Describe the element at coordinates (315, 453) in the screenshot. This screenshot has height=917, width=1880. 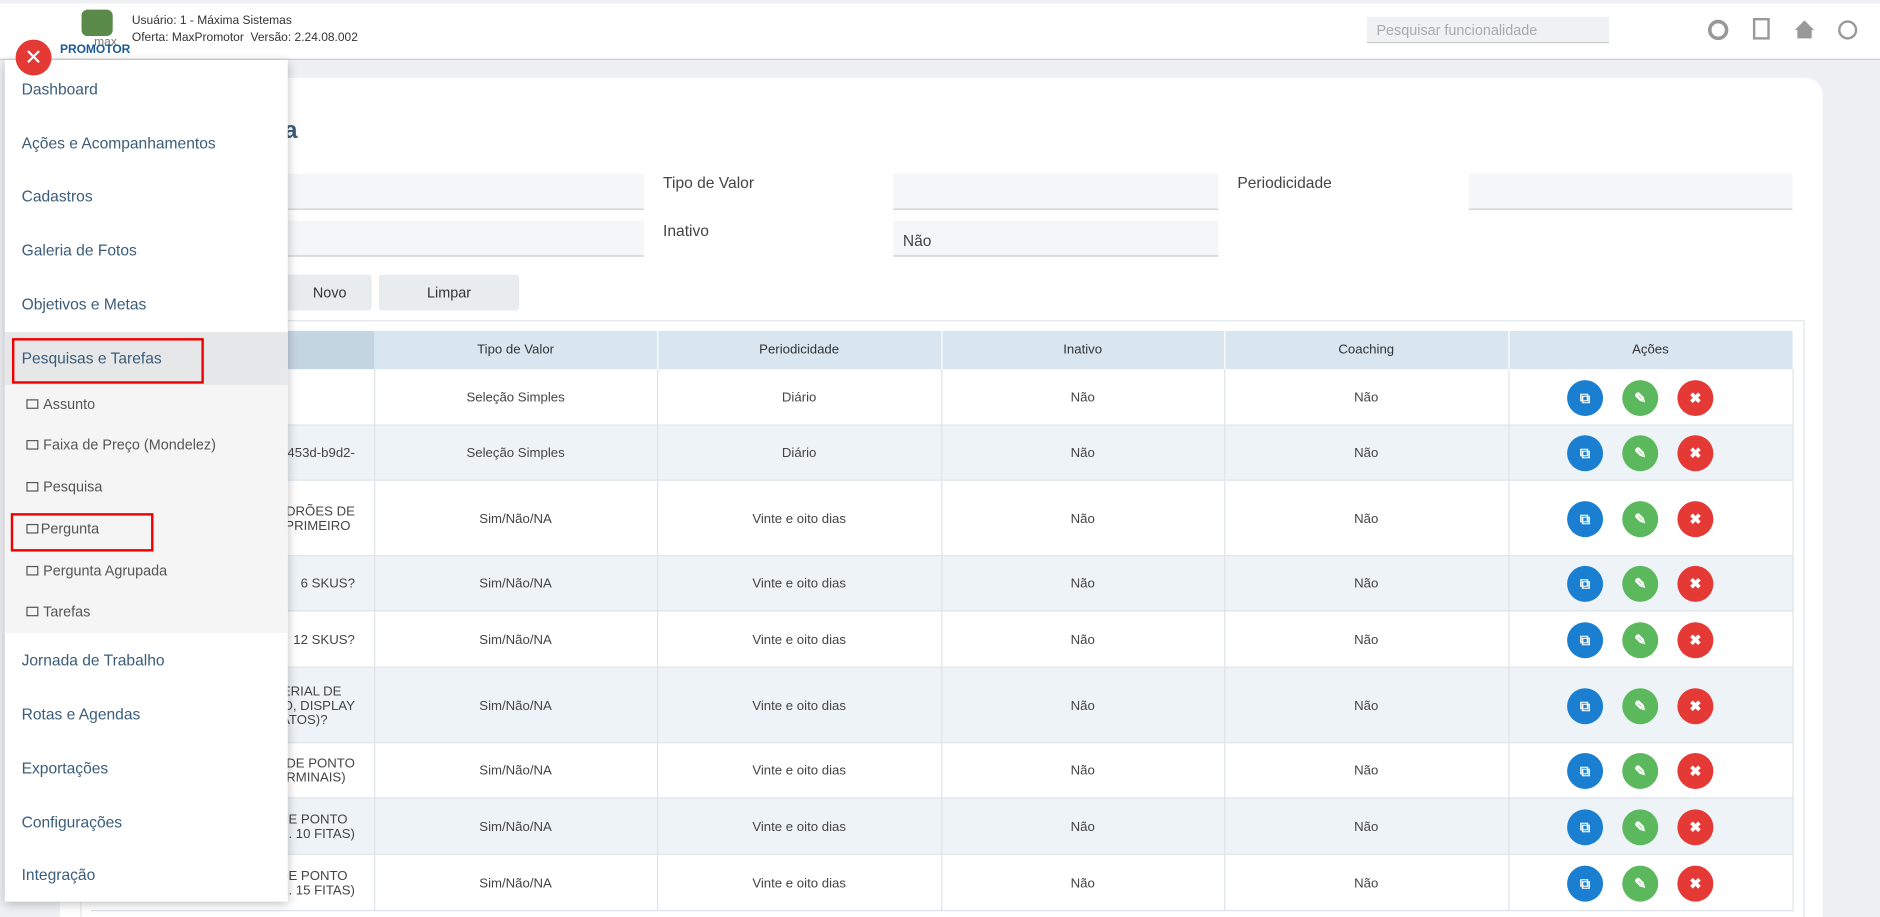
I see `table-cell: 9-453d-b9d2-` at that location.